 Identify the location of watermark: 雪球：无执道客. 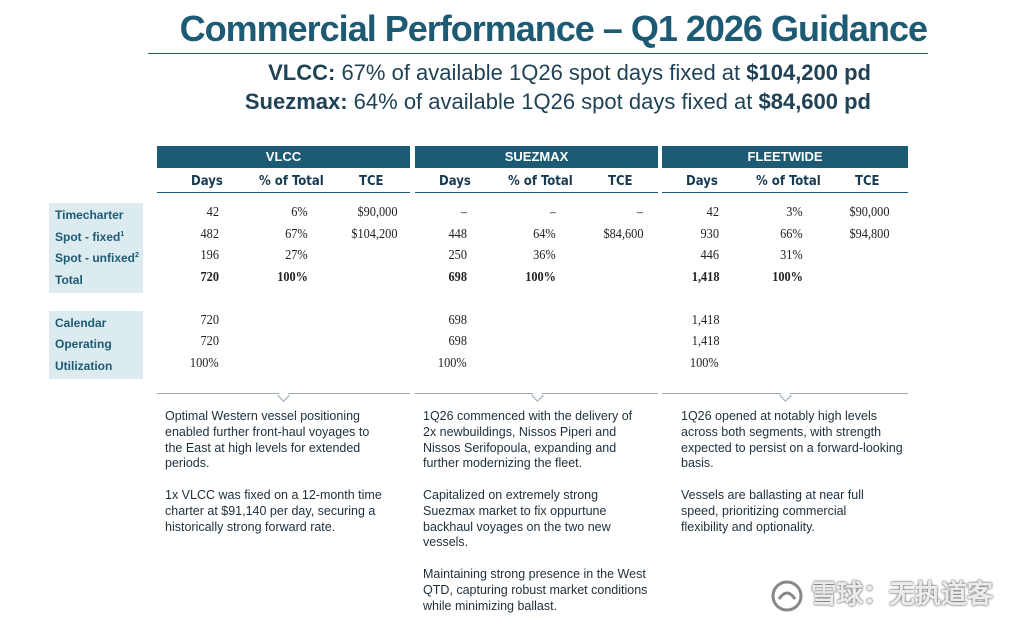
(881, 593).